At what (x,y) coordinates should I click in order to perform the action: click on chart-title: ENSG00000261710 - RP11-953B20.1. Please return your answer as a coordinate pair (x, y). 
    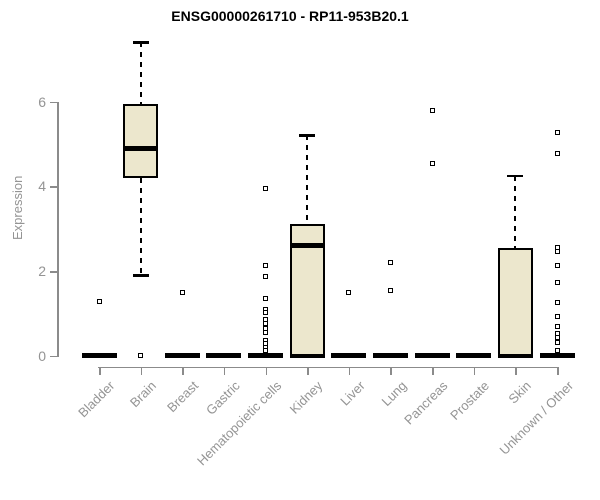
    Looking at the image, I should click on (290, 16).